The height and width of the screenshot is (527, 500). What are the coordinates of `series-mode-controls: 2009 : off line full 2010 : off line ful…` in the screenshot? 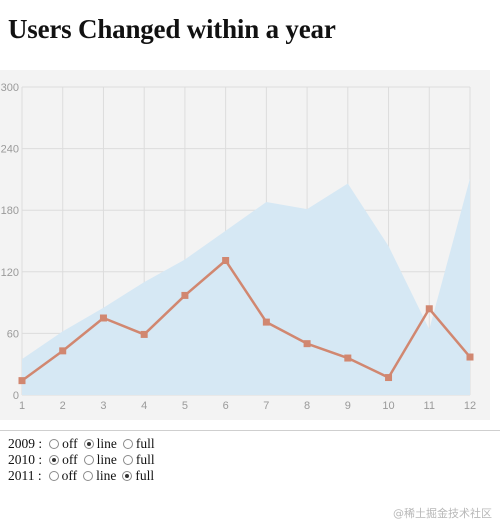 It's located at (83, 460).